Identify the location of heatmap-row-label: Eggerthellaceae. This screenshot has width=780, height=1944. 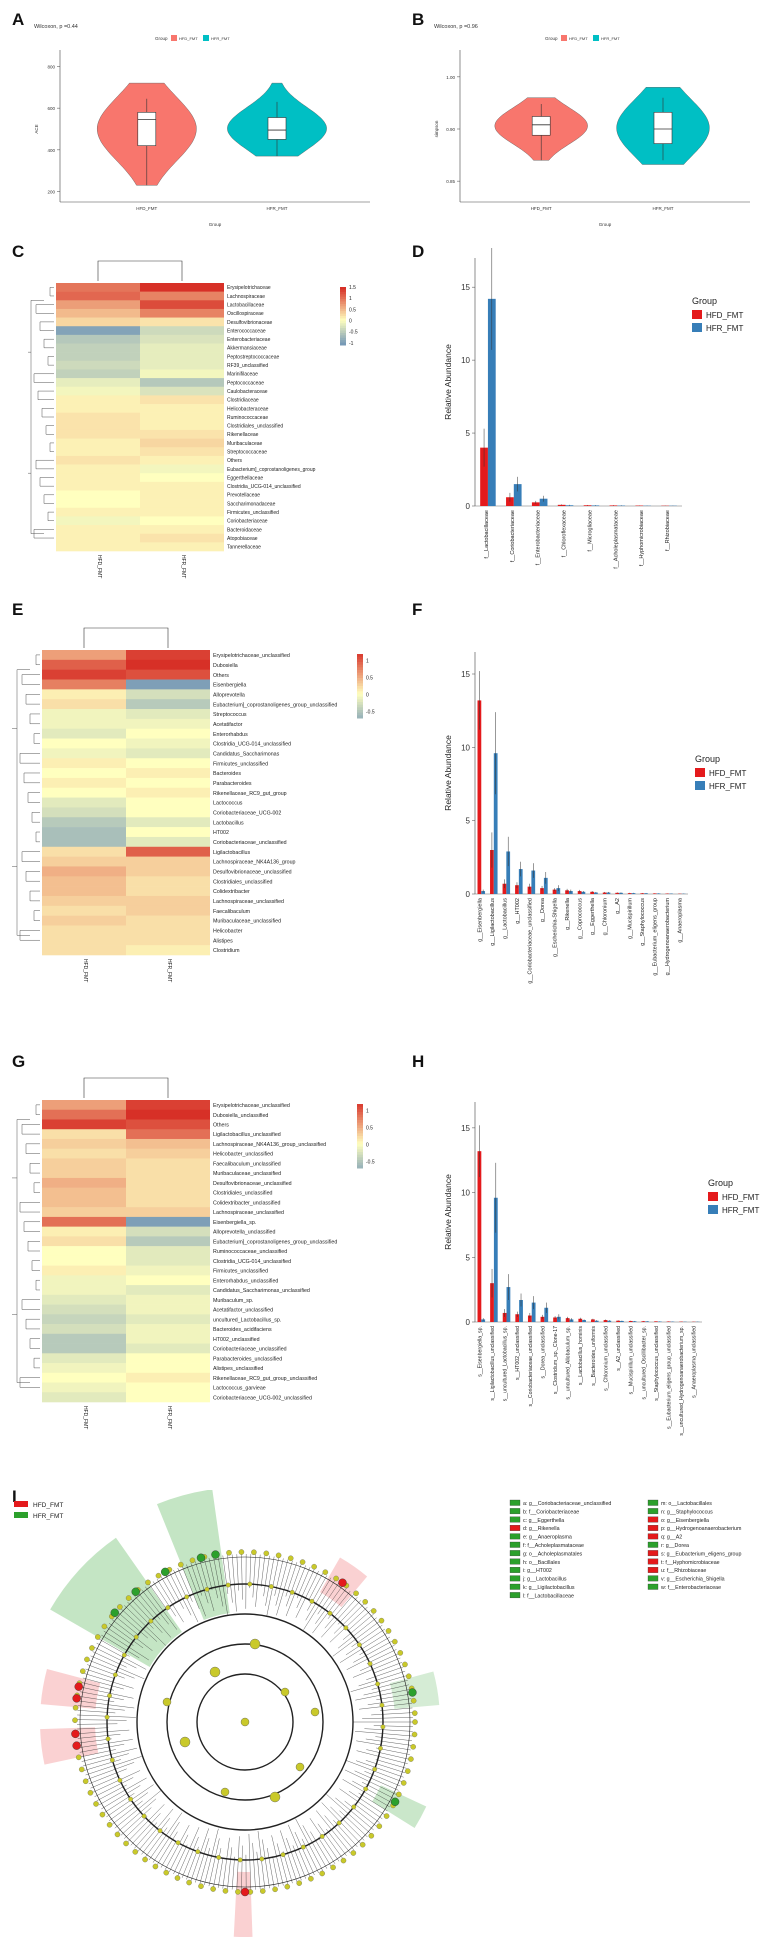
(245, 478).